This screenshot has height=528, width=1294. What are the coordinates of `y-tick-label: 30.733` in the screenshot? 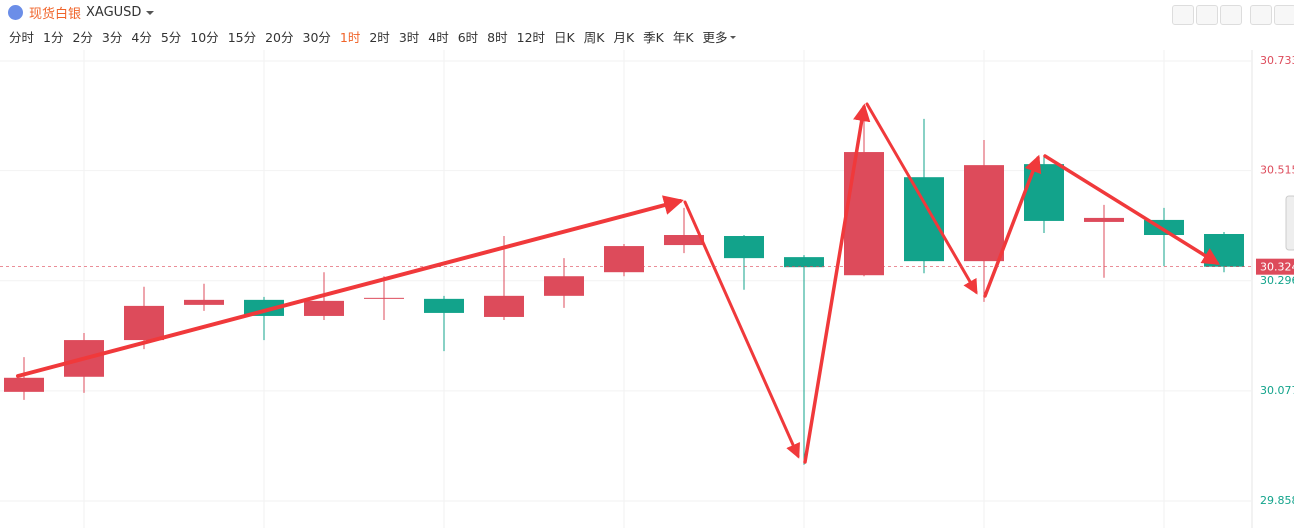 It's located at (1277, 60).